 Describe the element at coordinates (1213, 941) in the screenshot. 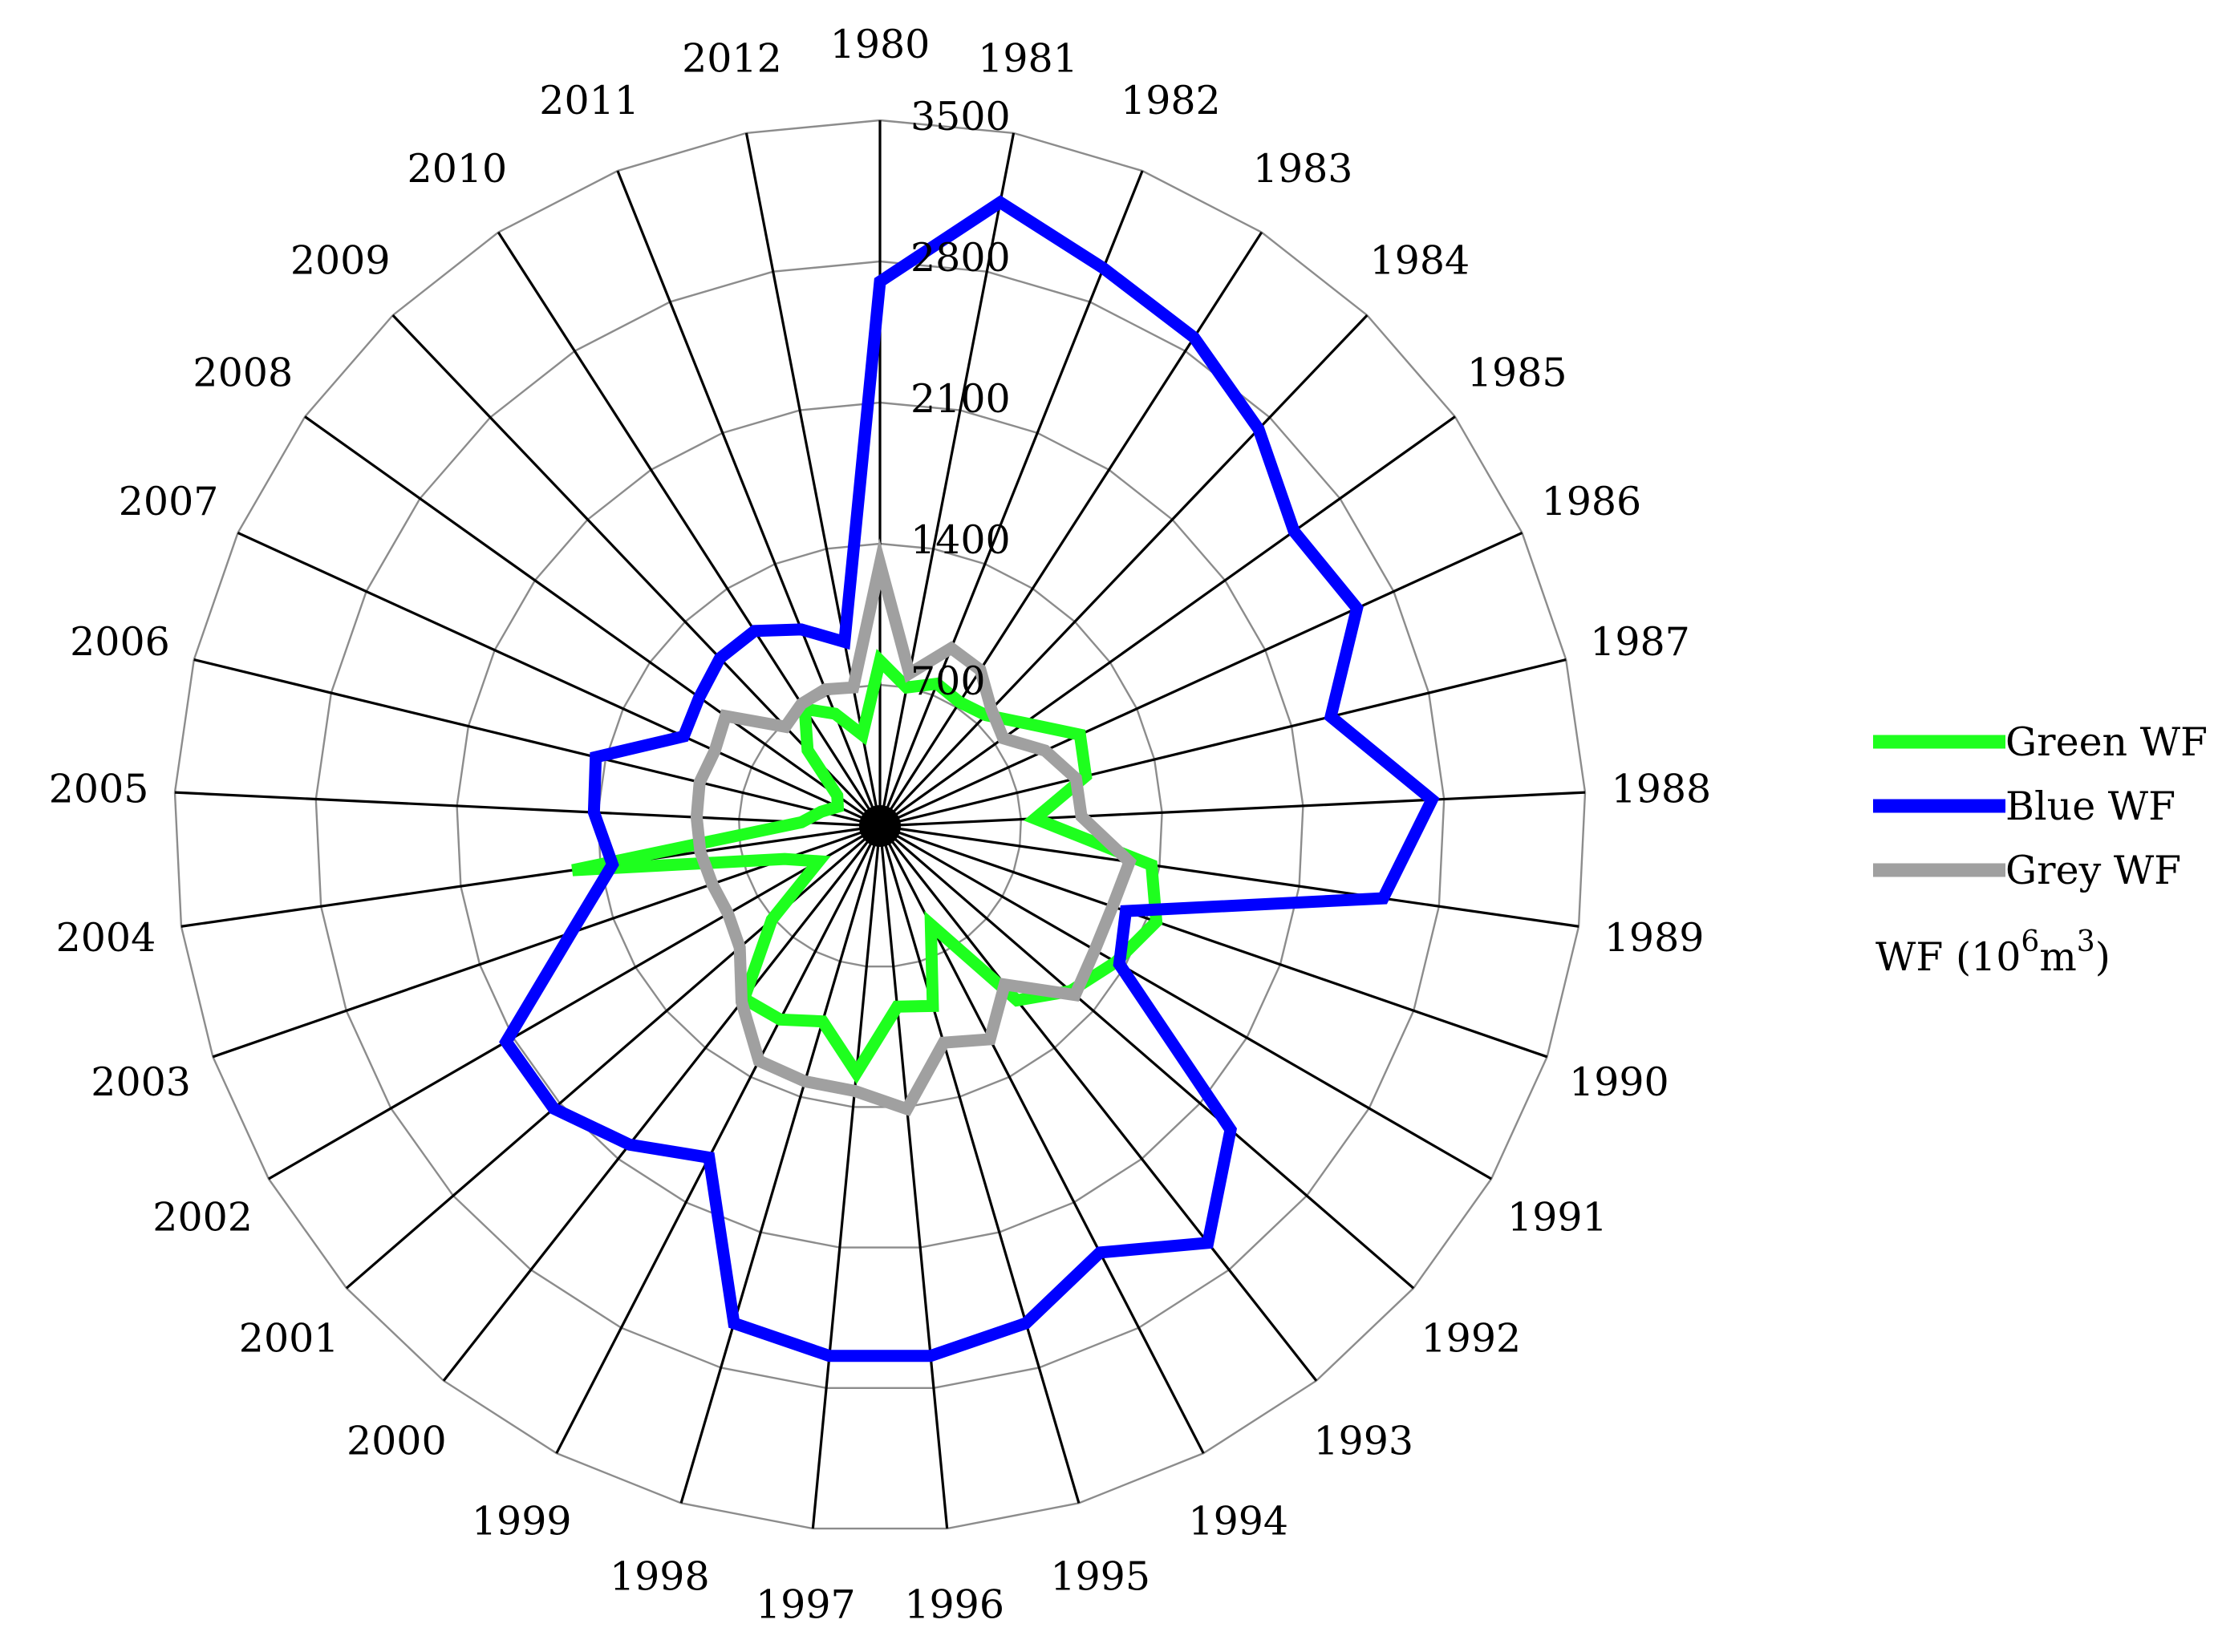

I see `spoke-1990` at that location.